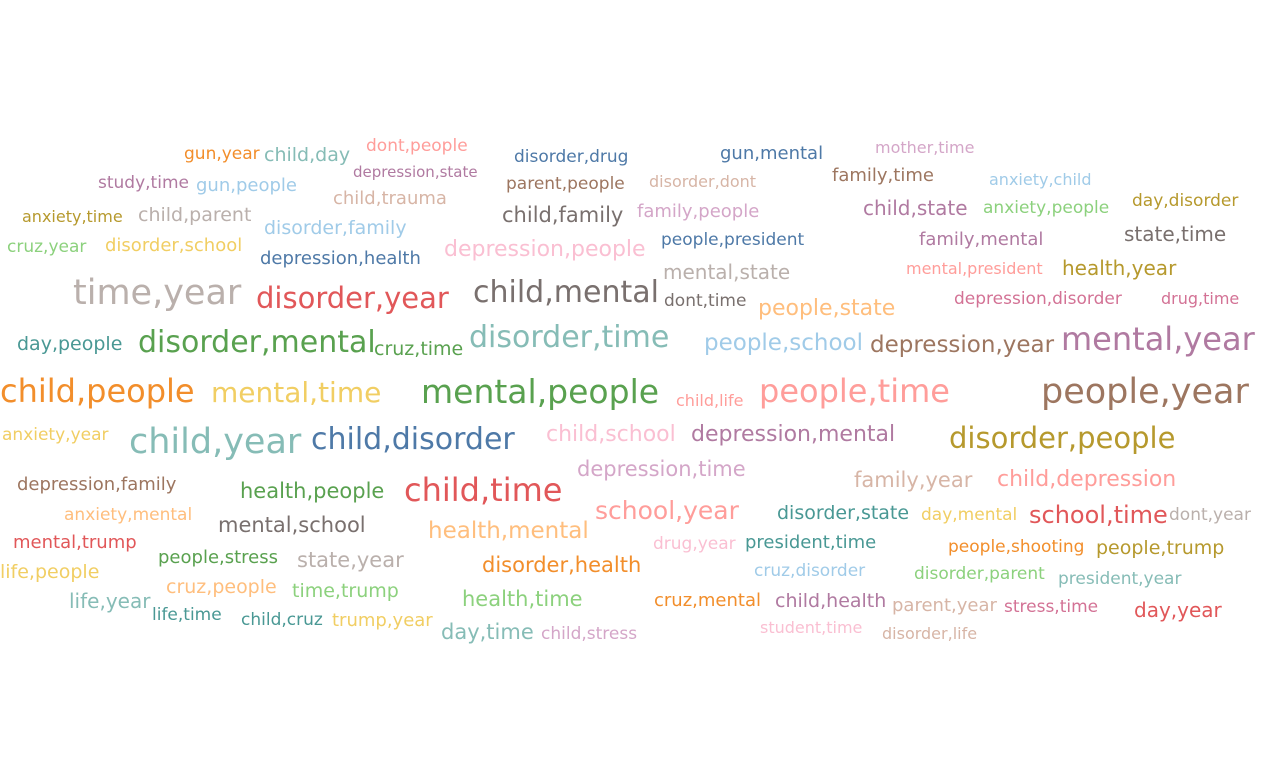 Image resolution: width=1262 pixels, height=780 pixels. What do you see at coordinates (1178, 610) in the screenshot?
I see `word-day-year: day,year` at bounding box center [1178, 610].